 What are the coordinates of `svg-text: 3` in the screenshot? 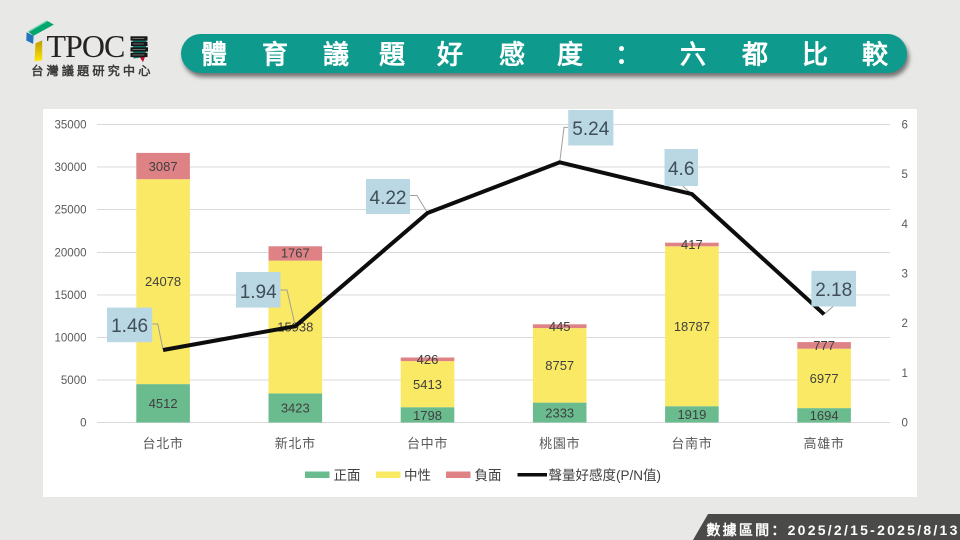 It's located at (905, 275).